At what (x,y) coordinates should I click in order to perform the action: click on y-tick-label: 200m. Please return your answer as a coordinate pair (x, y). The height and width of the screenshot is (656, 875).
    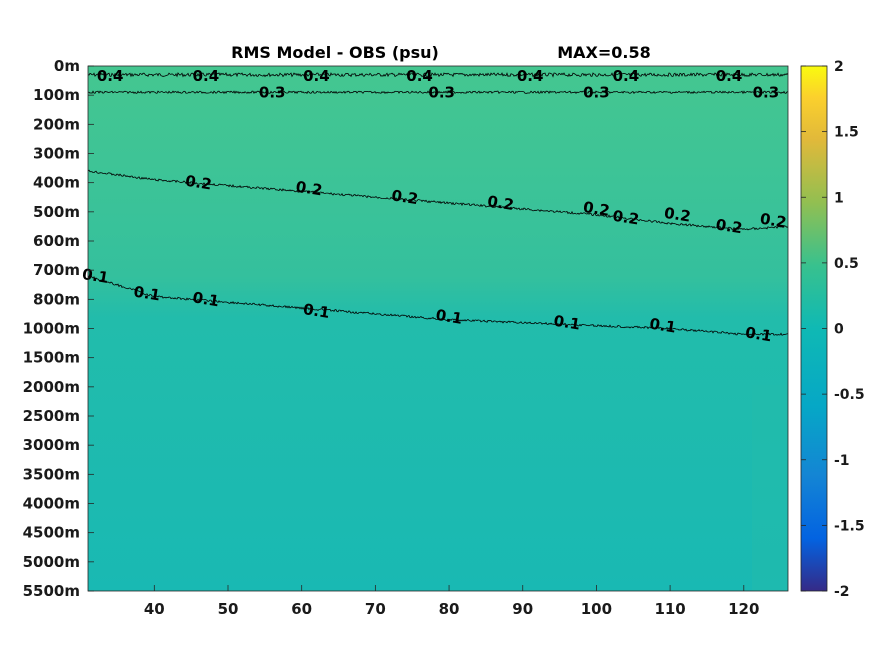
    Looking at the image, I should click on (56, 124).